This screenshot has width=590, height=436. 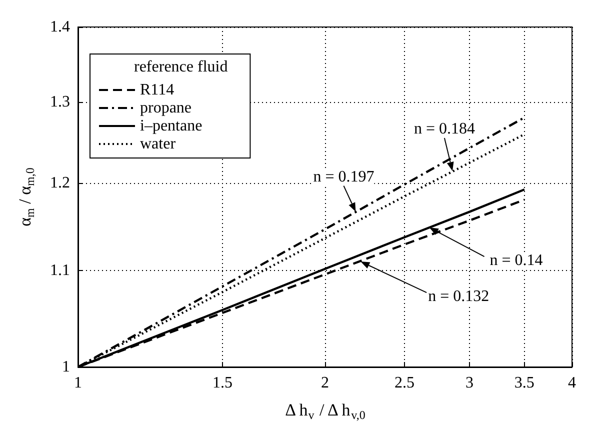 What do you see at coordinates (516, 261) in the screenshot?
I see `annotation: n = 0.14` at bounding box center [516, 261].